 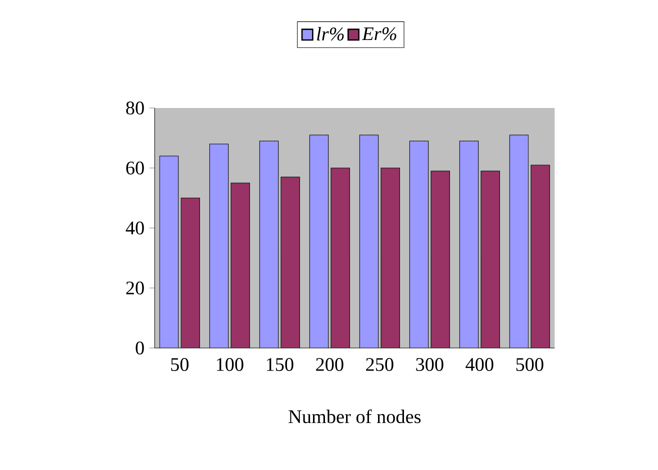 I want to click on legend-label: lr%, so click(x=330, y=34).